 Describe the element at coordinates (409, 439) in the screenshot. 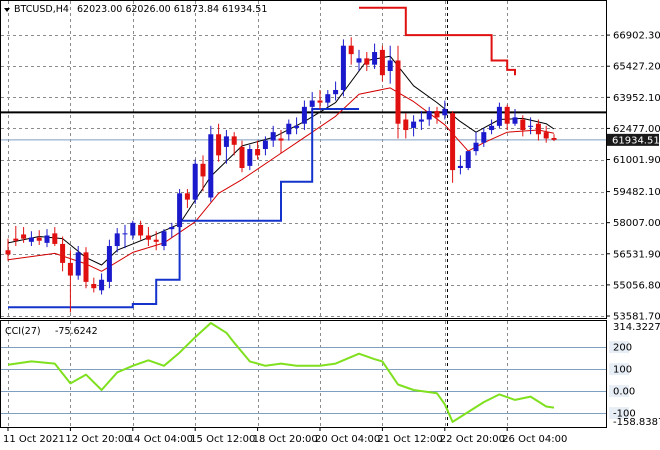

I see `x-tick-label: 21 Oct 12:00` at that location.